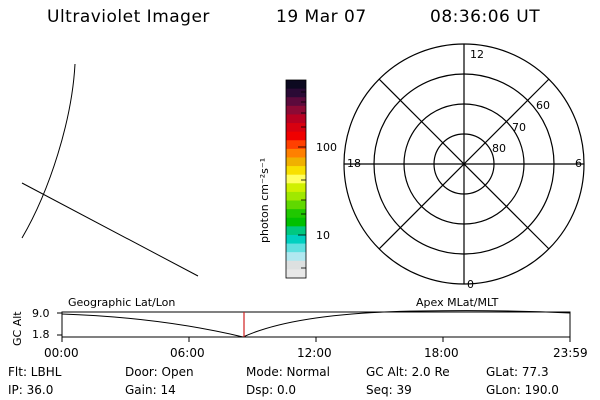 The image size is (600, 400). What do you see at coordinates (288, 372) in the screenshot?
I see `mode-status: Mode: Normal` at bounding box center [288, 372].